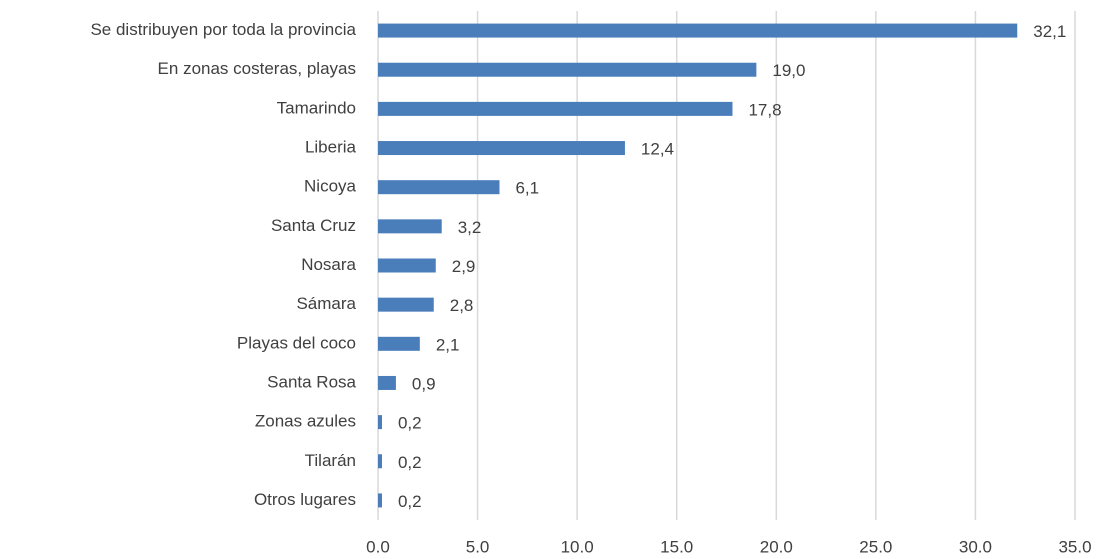 The height and width of the screenshot is (559, 1097). I want to click on y-tick-label: Nosara, so click(328, 264).